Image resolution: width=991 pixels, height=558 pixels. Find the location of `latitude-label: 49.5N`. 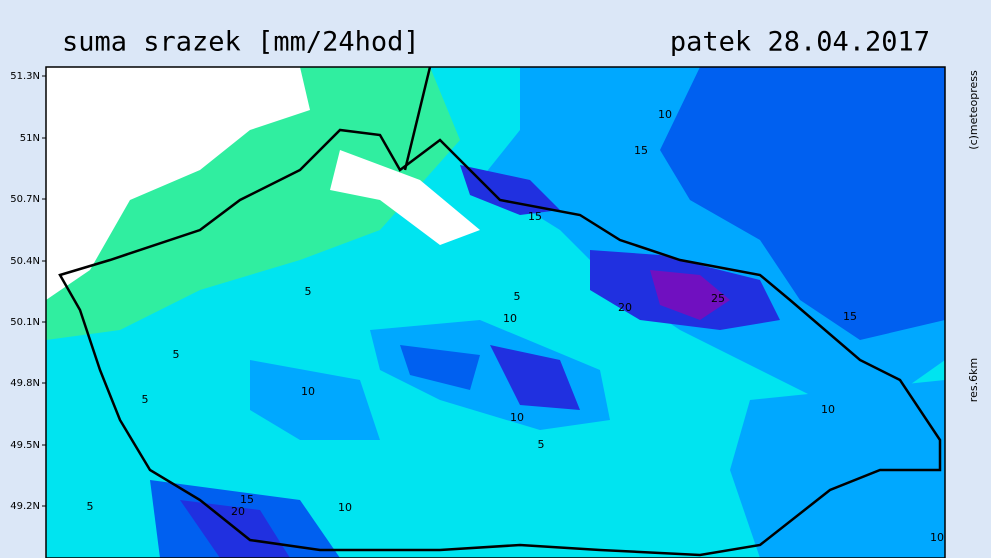

latitude-label: 49.5N is located at coordinates (25, 445).